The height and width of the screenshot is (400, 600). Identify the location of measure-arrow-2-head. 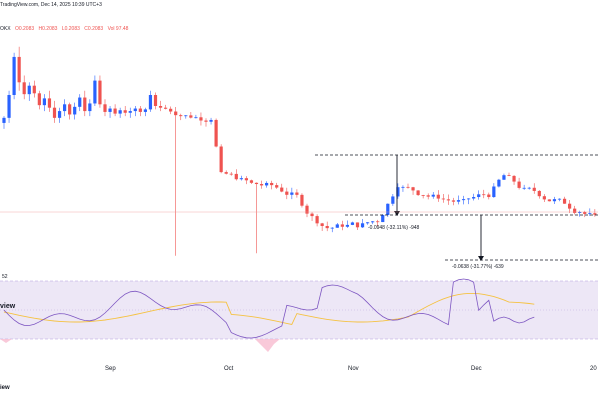
(481, 258).